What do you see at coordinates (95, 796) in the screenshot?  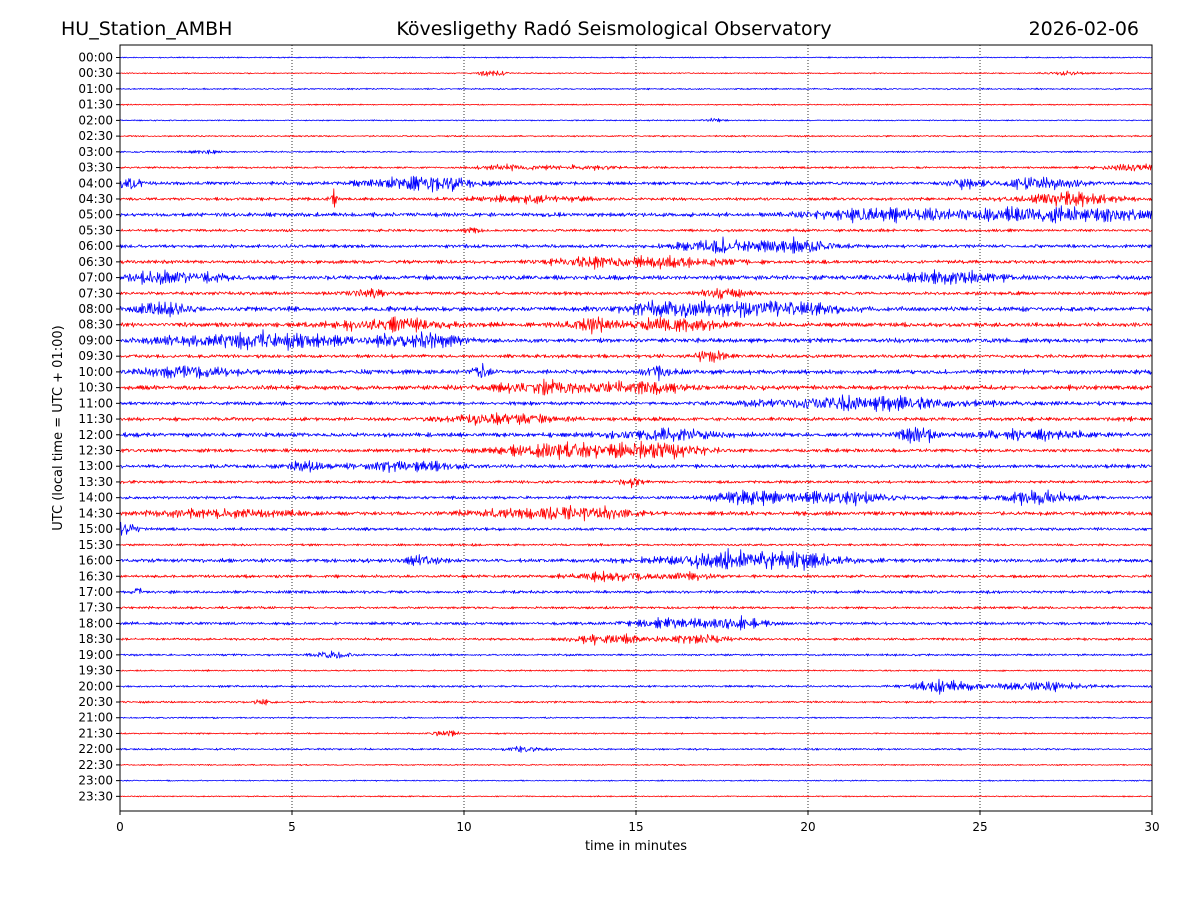 I see `y-tick-label: 23:30` at bounding box center [95, 796].